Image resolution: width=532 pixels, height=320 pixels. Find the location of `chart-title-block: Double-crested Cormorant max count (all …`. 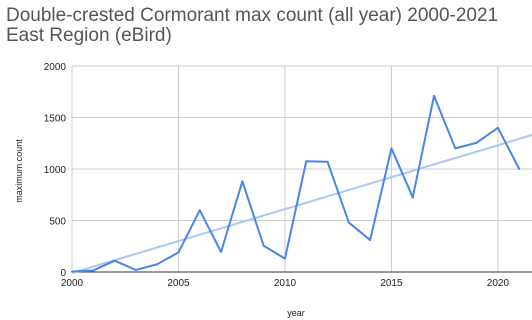

chart-title-block: Double-crested Cormorant max count (all … is located at coordinates (252, 26).